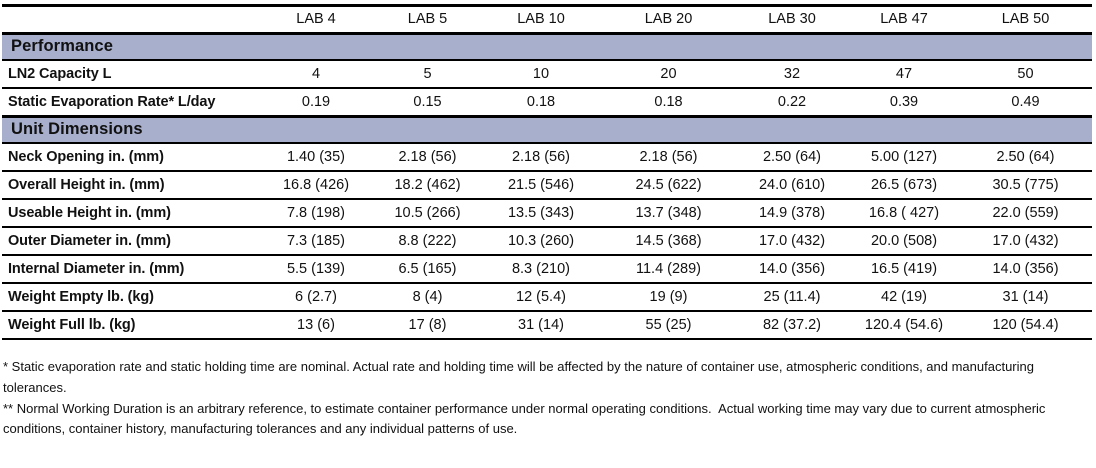  What do you see at coordinates (904, 213) in the screenshot?
I see `cell-value: 16.8 ( 427)` at bounding box center [904, 213].